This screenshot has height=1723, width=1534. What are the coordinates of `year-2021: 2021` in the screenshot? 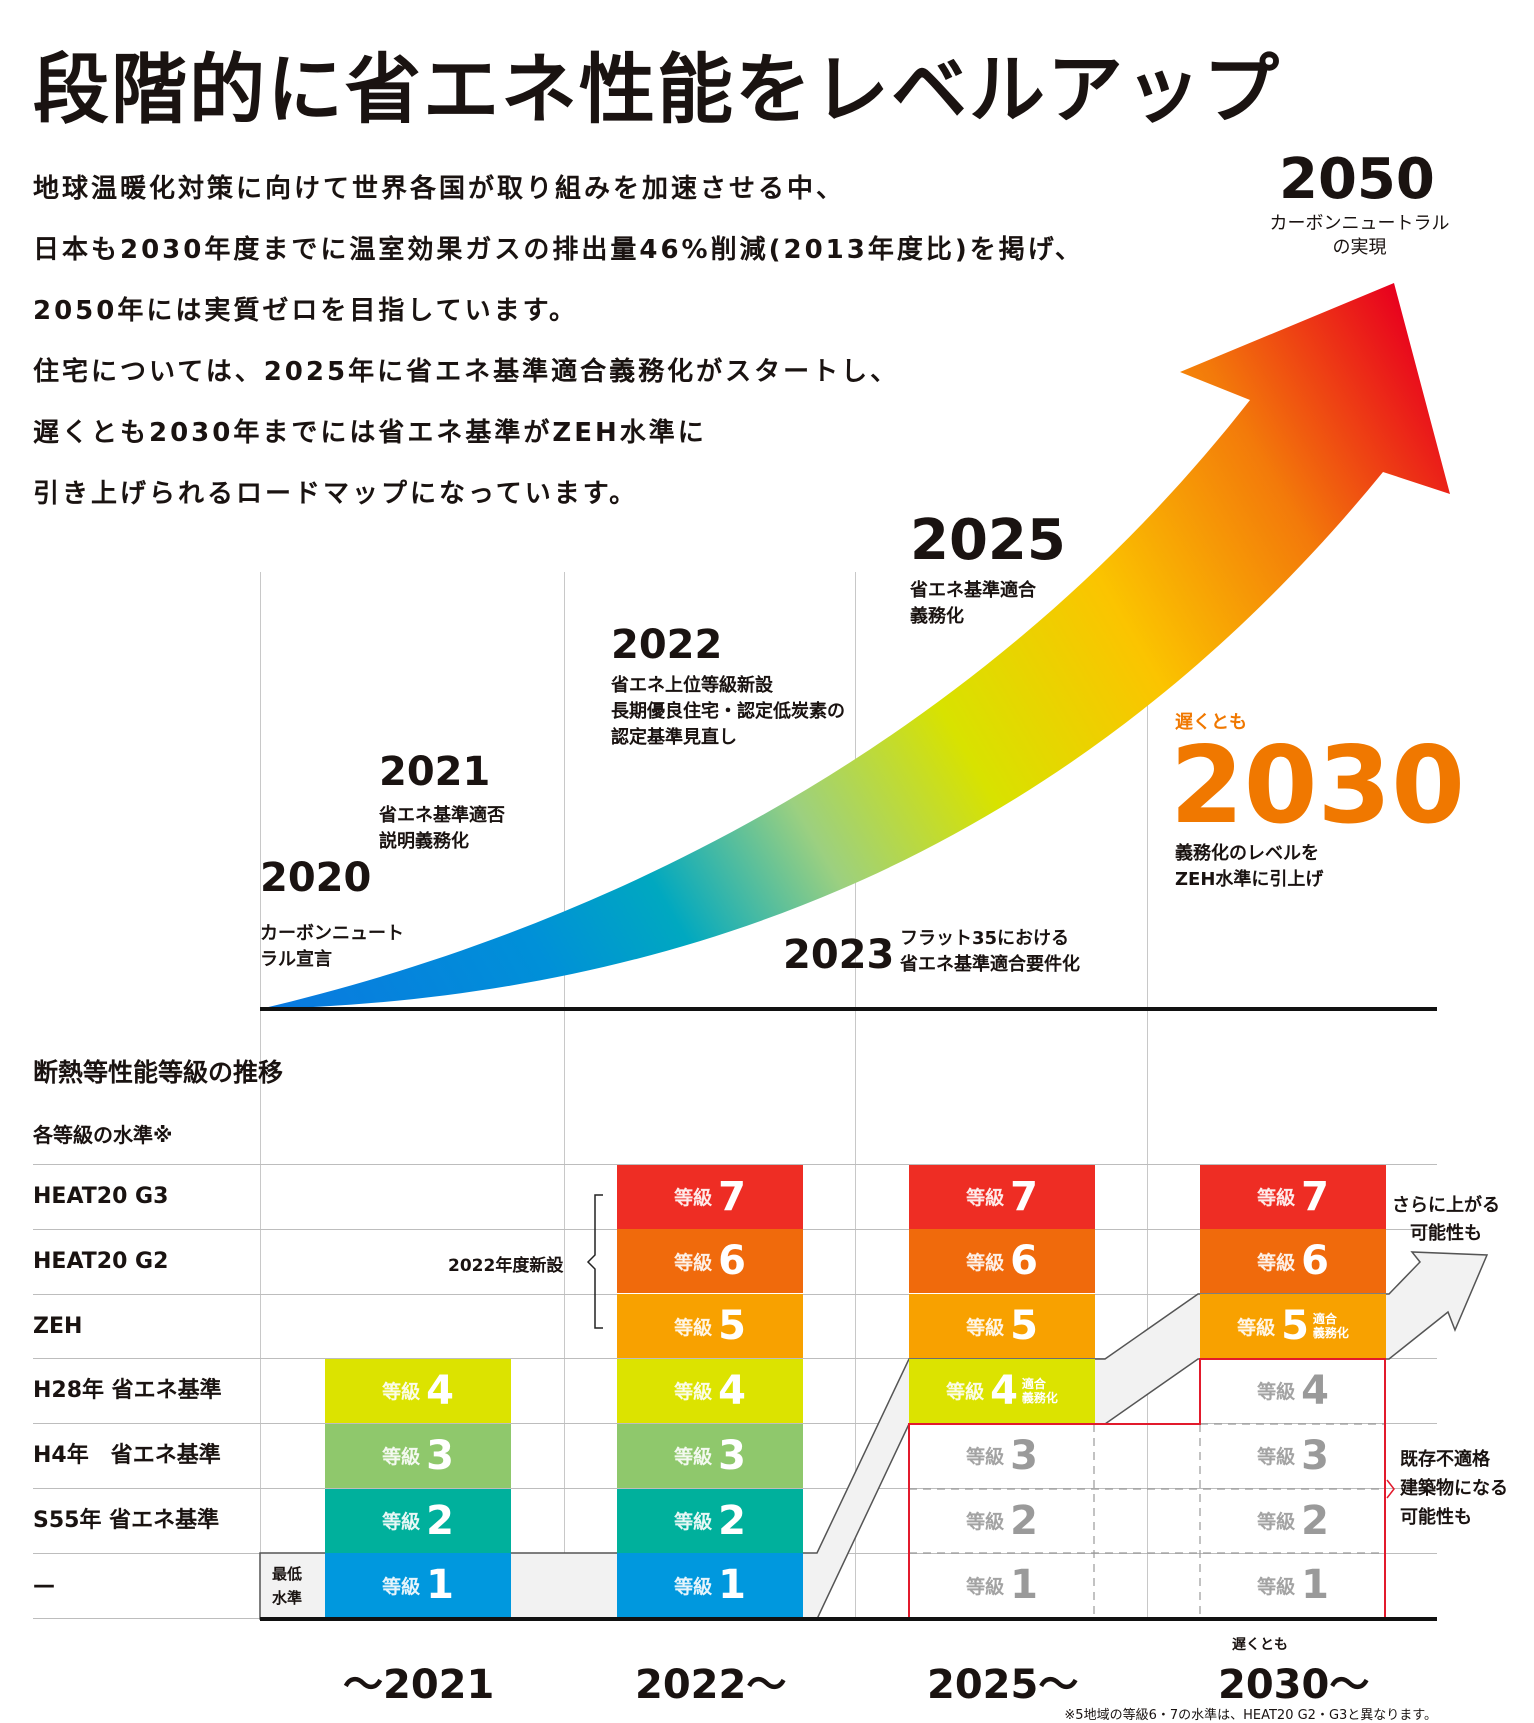 It's located at (435, 772).